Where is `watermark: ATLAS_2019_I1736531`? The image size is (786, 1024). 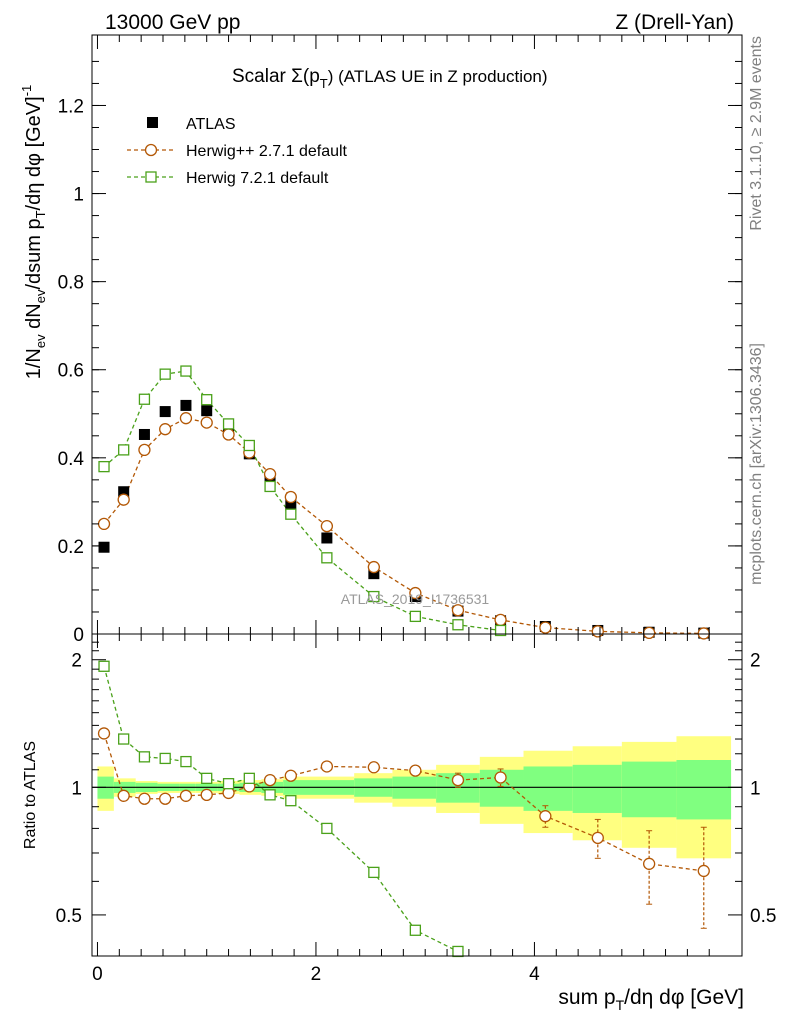
watermark: ATLAS_2019_I1736531 is located at coordinates (415, 599).